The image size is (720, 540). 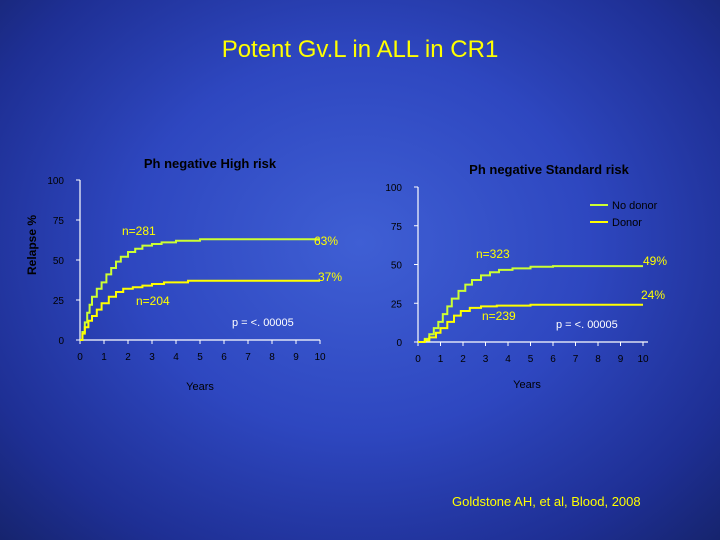 I want to click on citation: Goldstone AH, et al, Blood, 2008, so click(x=546, y=501).